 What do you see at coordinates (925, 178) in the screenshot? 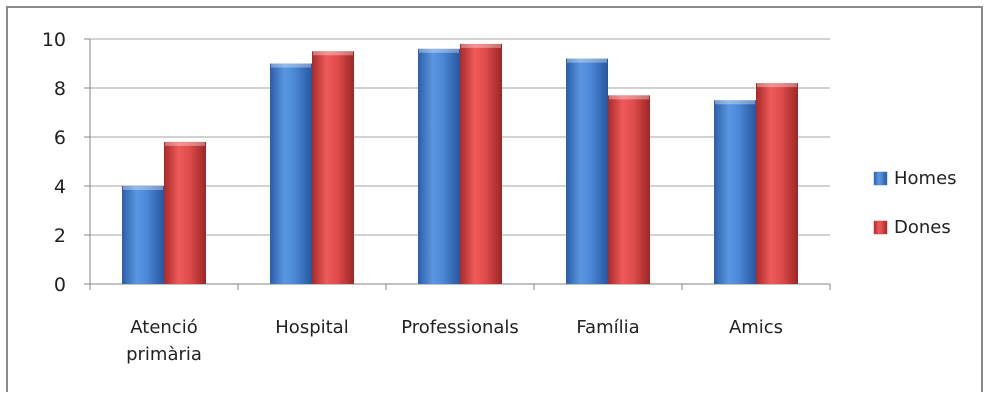
I see `legend-label-homes: Homes` at bounding box center [925, 178].